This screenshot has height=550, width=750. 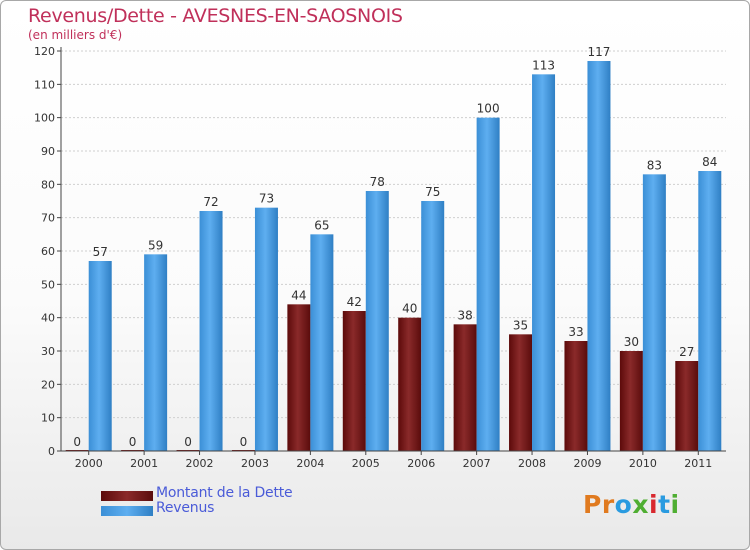 What do you see at coordinates (587, 463) in the screenshot?
I see `x-tick-label: 2009` at bounding box center [587, 463].